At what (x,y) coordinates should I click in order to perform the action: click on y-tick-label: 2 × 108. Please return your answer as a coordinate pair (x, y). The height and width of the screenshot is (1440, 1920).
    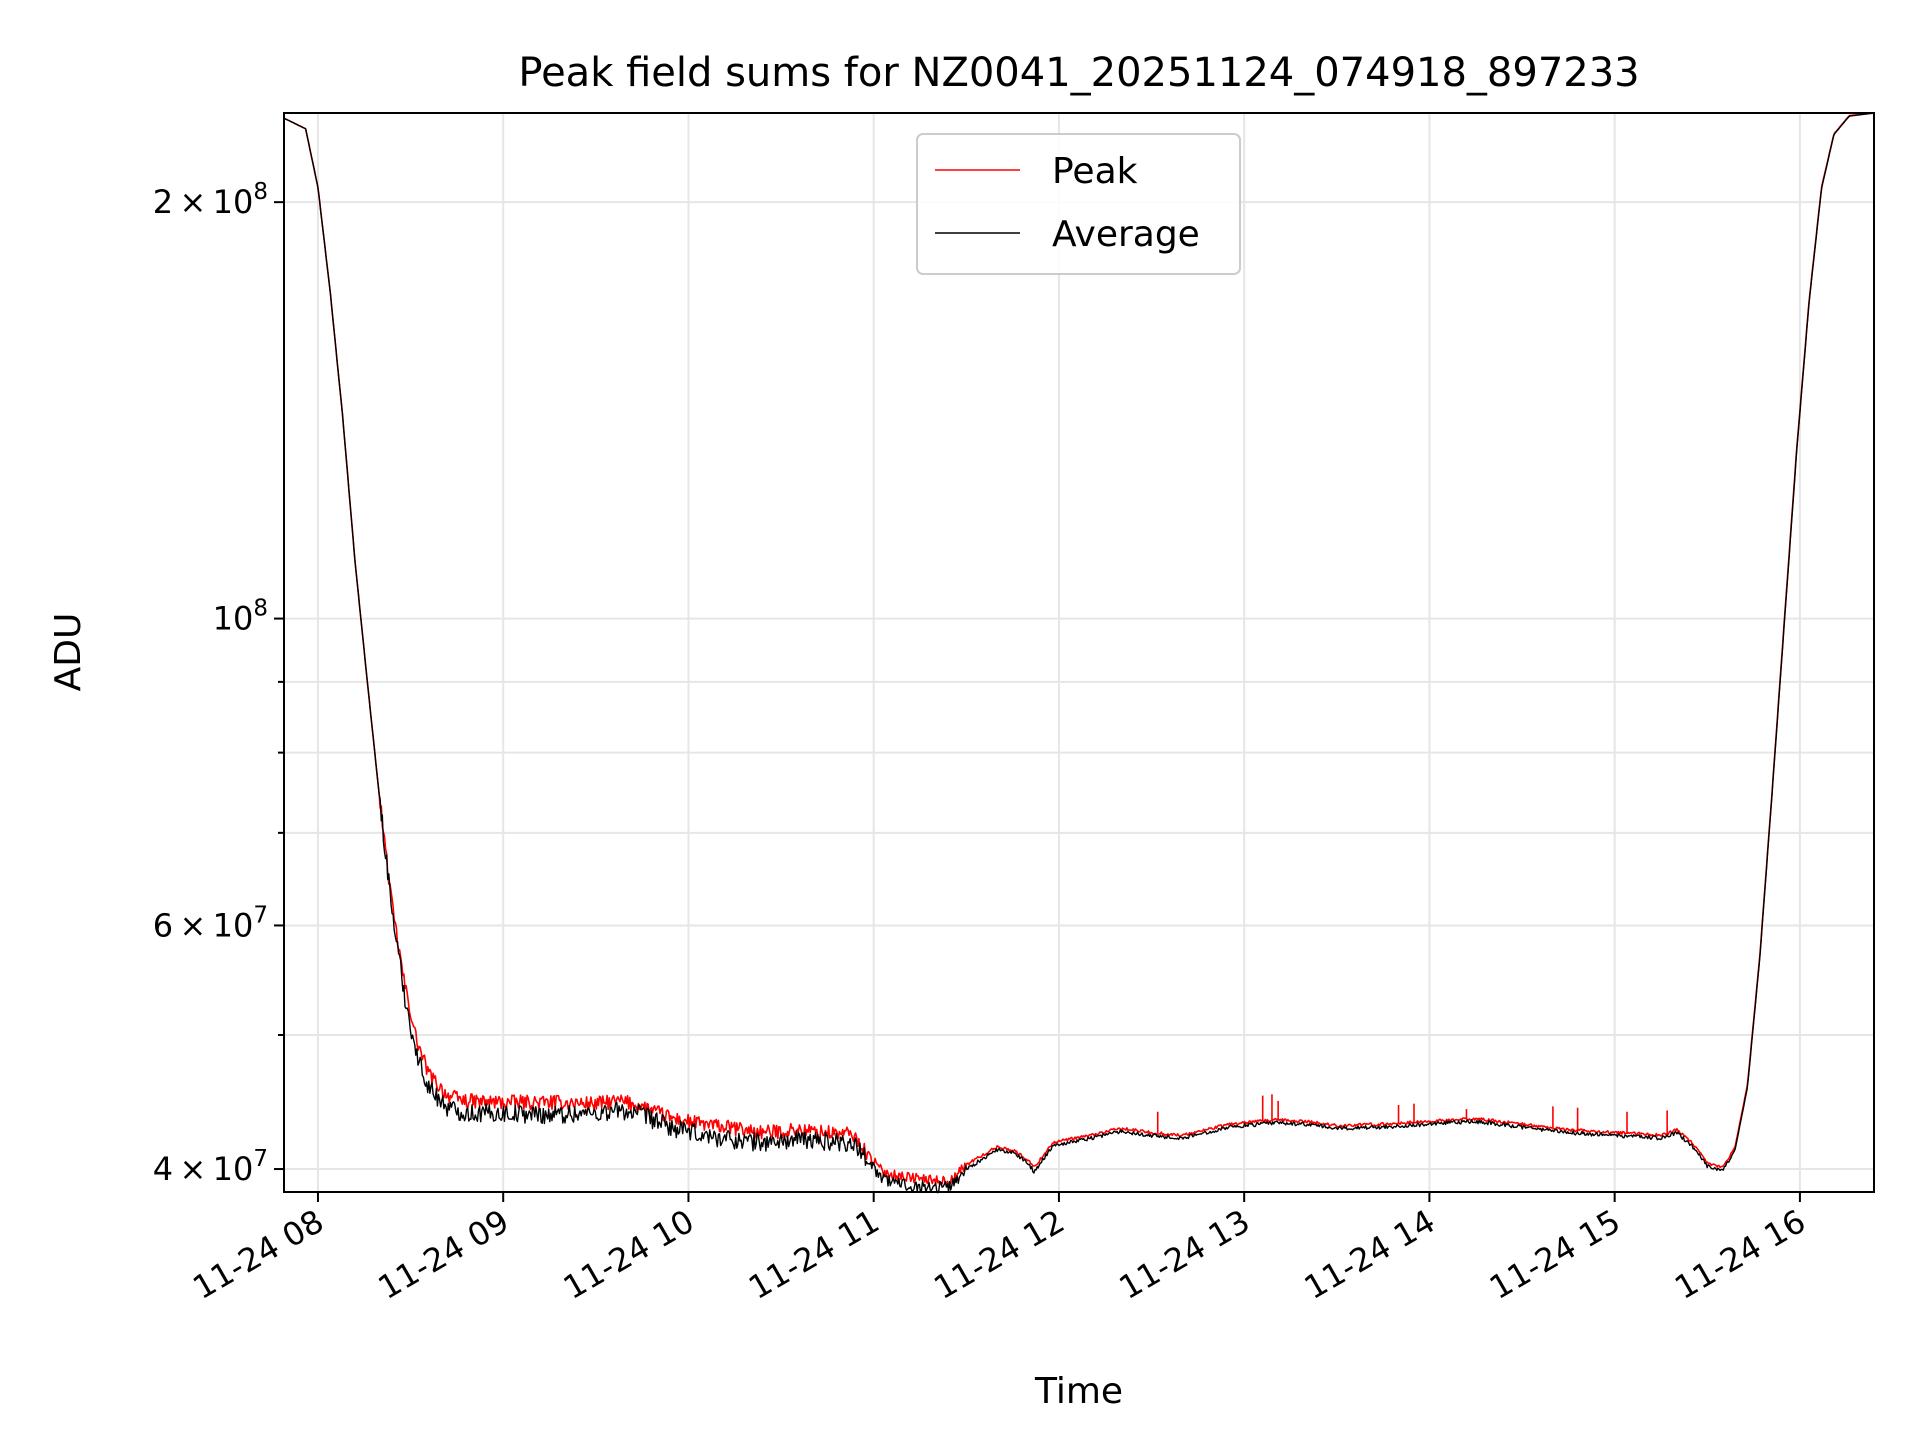
    Looking at the image, I should click on (210, 200).